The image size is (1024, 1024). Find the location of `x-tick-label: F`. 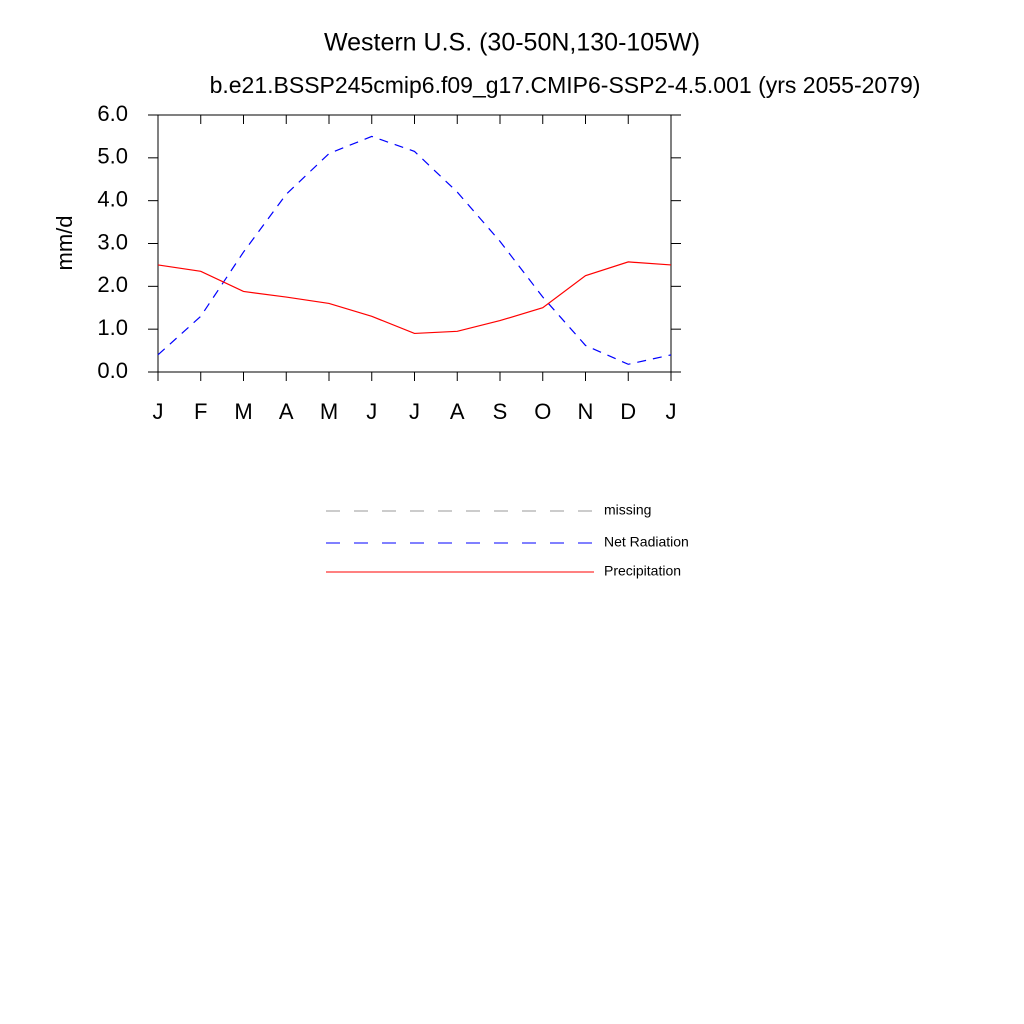

x-tick-label: F is located at coordinates (200, 411).